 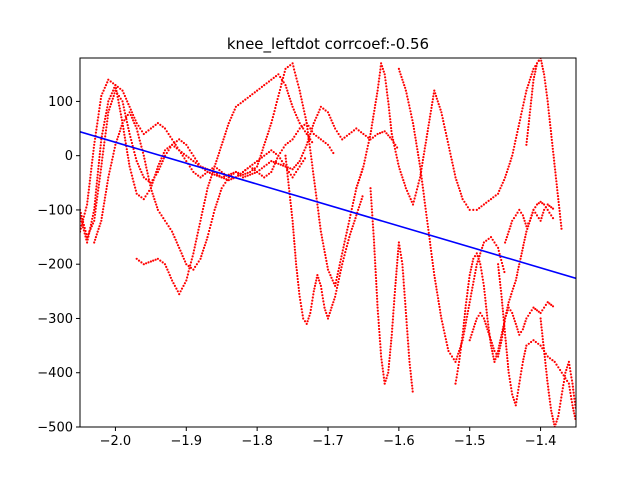 I want to click on y-tick-label: −400, so click(x=55, y=373).